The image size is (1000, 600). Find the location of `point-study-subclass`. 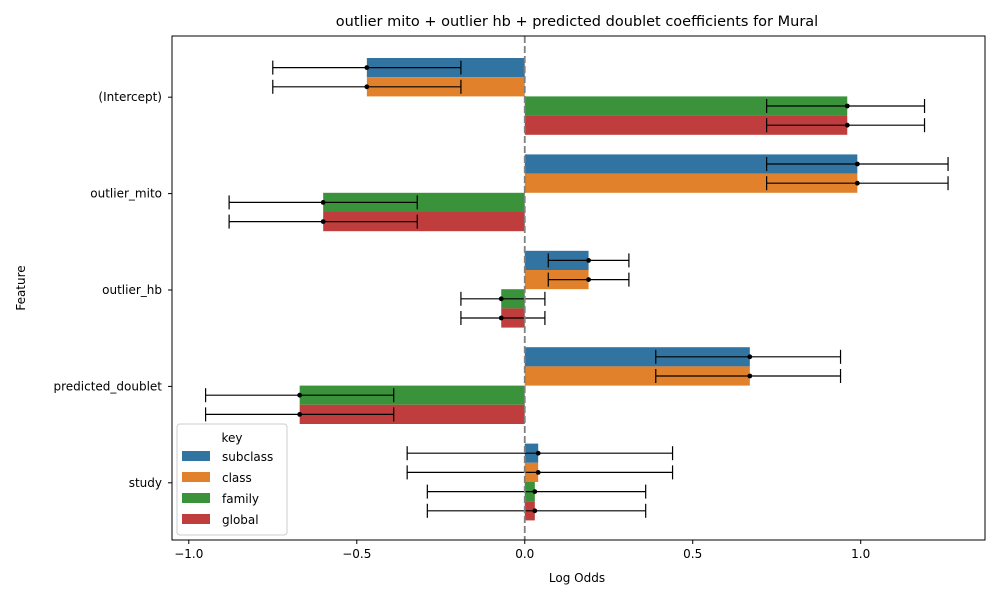

point-study-subclass is located at coordinates (538, 453).